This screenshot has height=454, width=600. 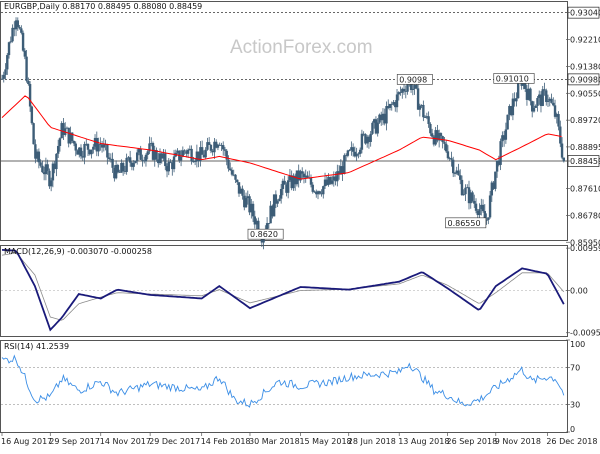 What do you see at coordinates (26, 441) in the screenshot?
I see `x-tick-label: 16 Aug 2017` at bounding box center [26, 441].